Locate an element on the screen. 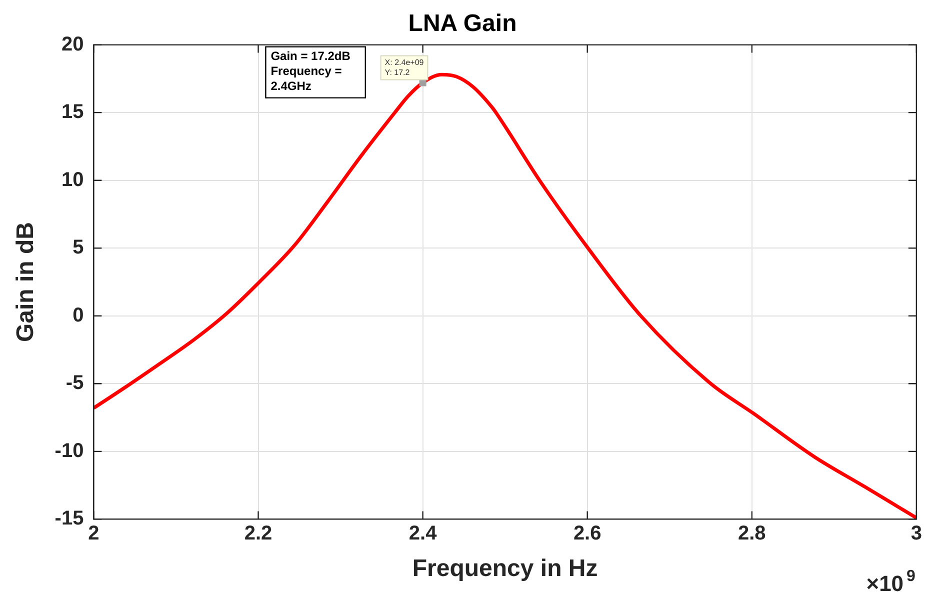  x-tick-label: 2.6 is located at coordinates (587, 533).